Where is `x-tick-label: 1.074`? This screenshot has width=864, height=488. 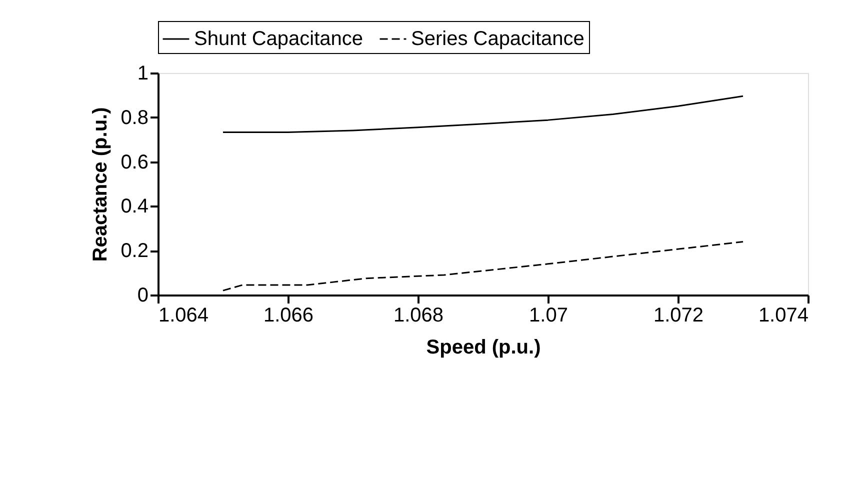 x-tick-label: 1.074 is located at coordinates (783, 315).